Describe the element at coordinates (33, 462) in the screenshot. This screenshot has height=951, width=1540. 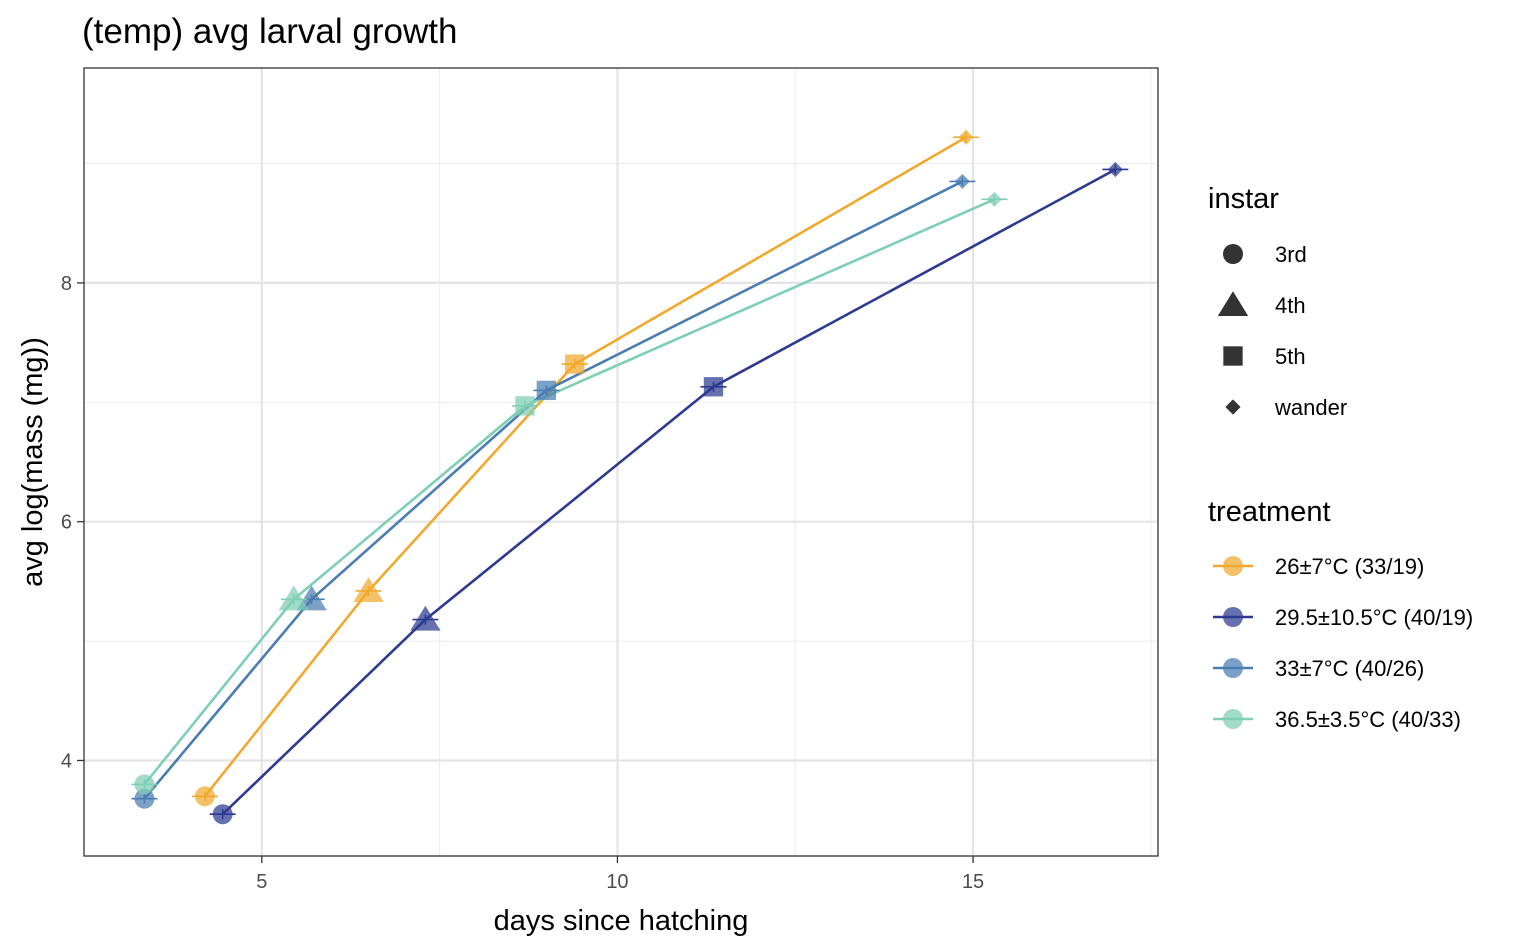
I see `y-axis-title: avg log(mass (mg))` at that location.